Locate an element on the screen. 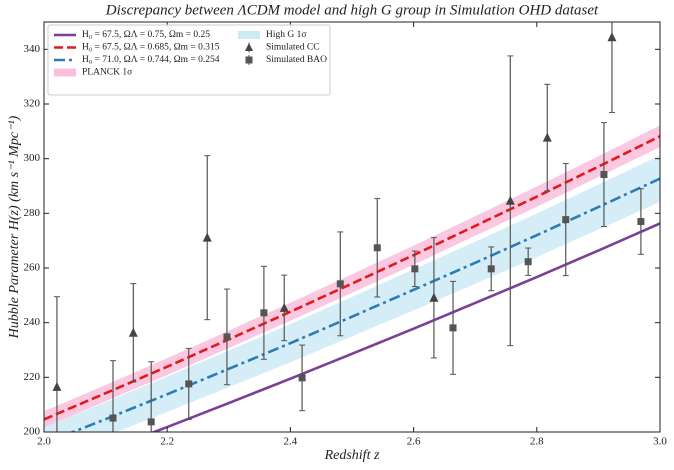 The width and height of the screenshot is (674, 470). legend-label: High G 1σ is located at coordinates (286, 35).